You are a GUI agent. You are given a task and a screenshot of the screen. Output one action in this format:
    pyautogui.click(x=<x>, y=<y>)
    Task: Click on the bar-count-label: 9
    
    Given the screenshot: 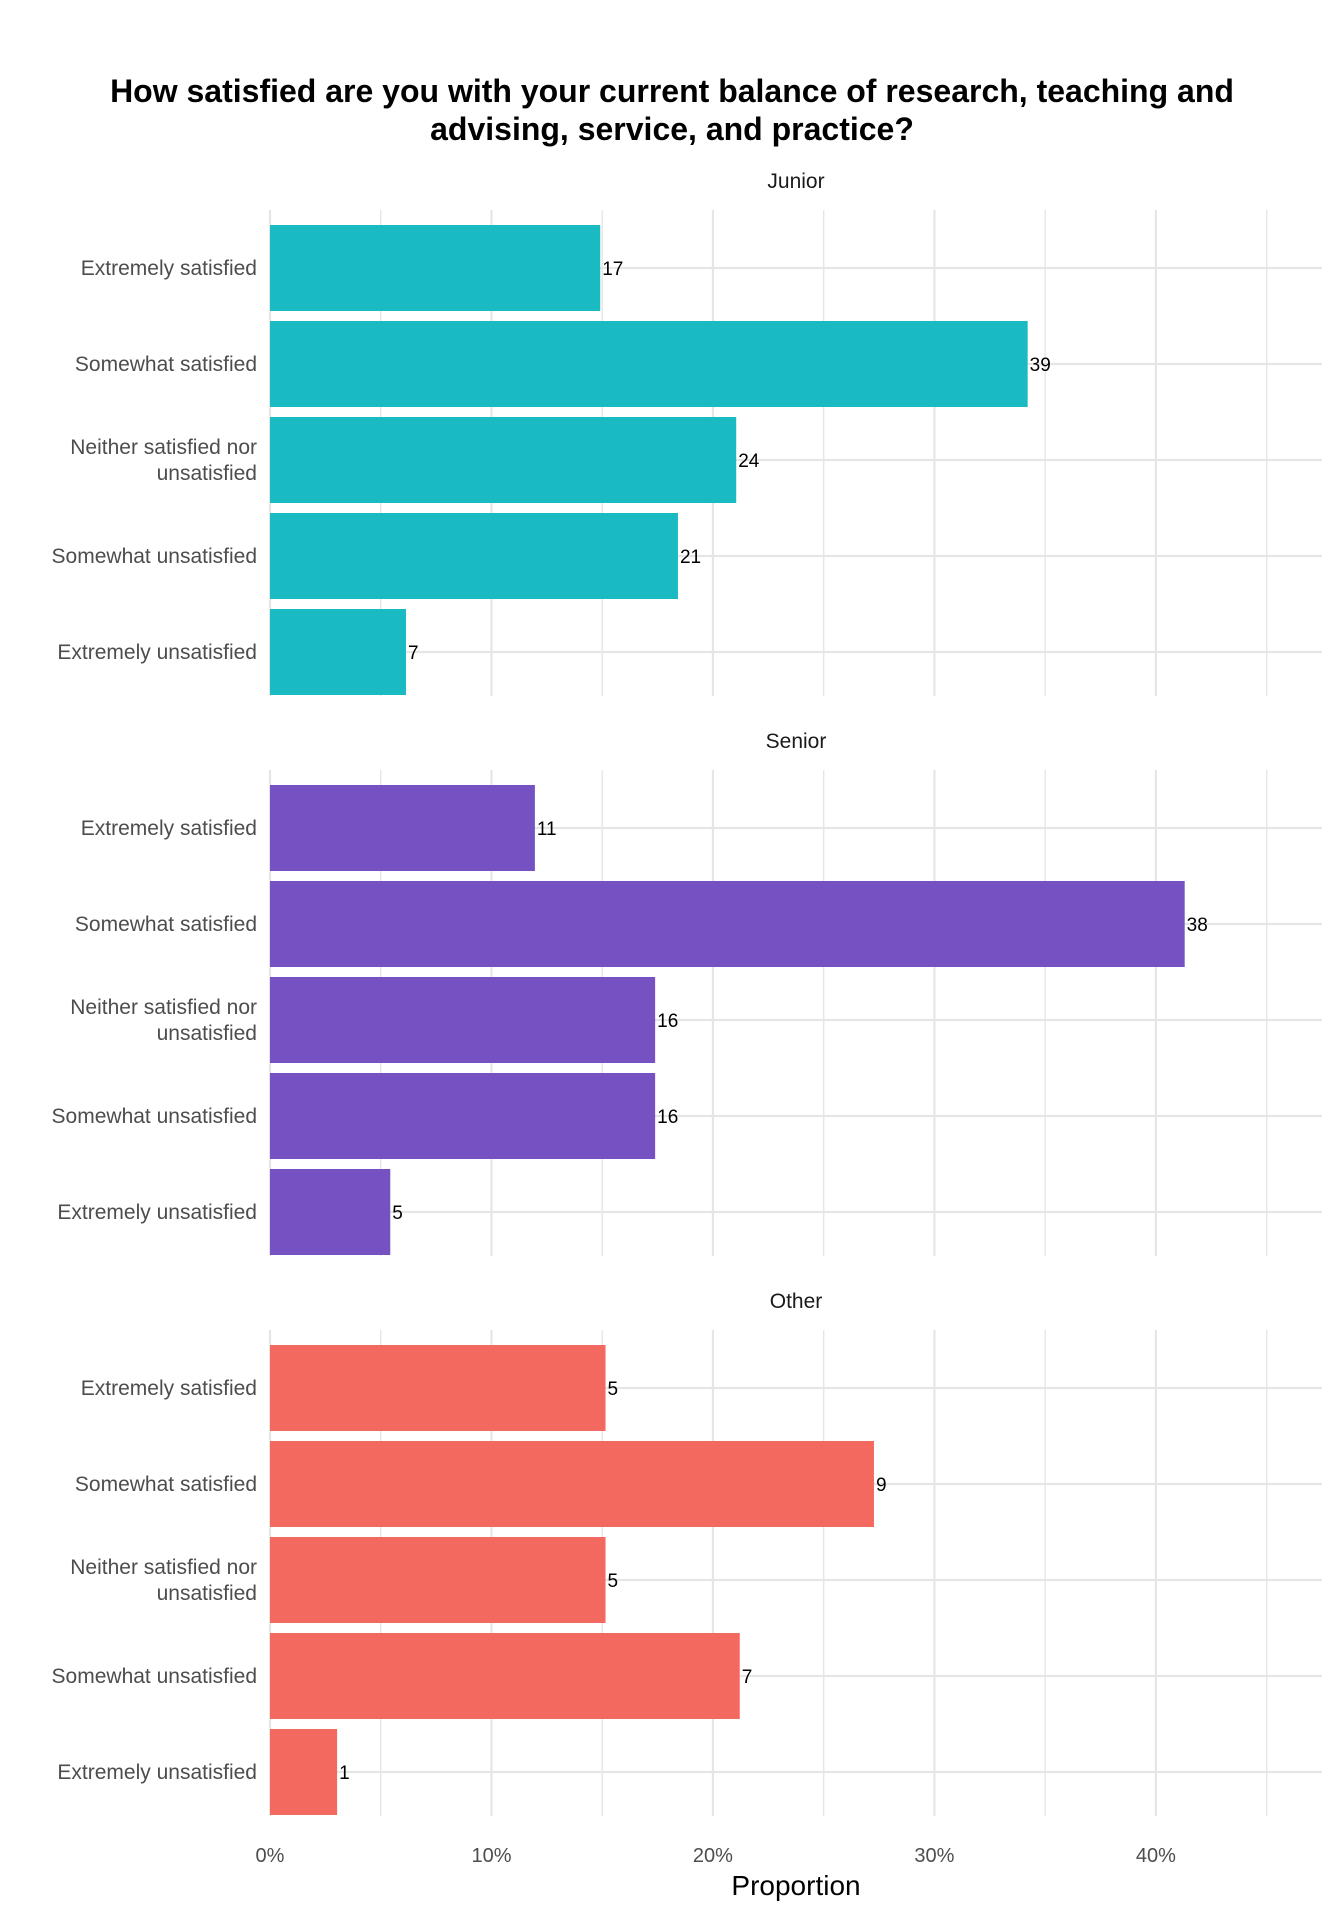 What is the action you would take?
    pyautogui.click(x=881, y=1485)
    